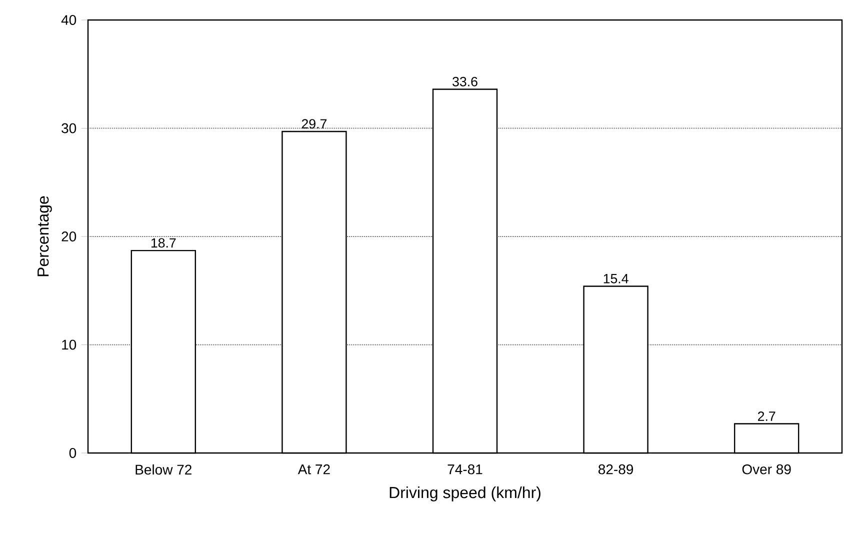  Describe the element at coordinates (616, 469) in the screenshot. I see `x-tick-label: 82-89` at that location.